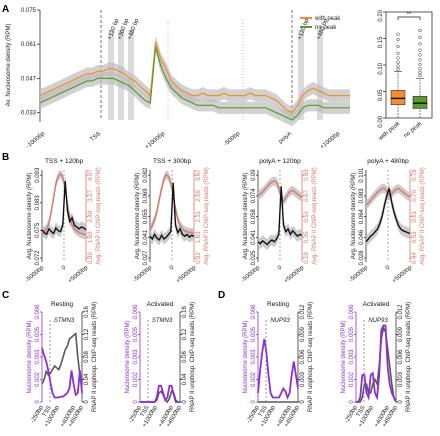 Image resolution: width=440 pixels, height=436 pixels. Describe the element at coordinates (195, 83) in the screenshot. I see `confidence-band` at that location.